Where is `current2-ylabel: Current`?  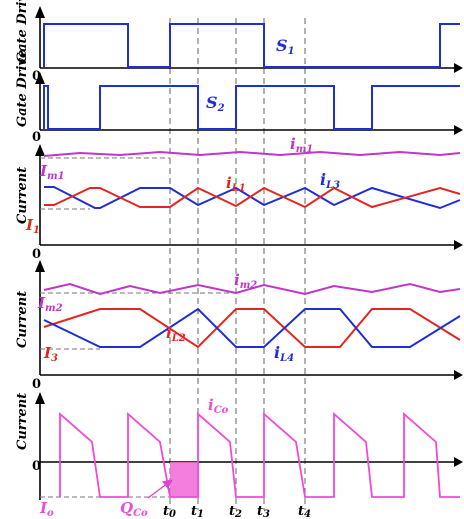 current2-ylabel: Current is located at coordinates (22, 319).